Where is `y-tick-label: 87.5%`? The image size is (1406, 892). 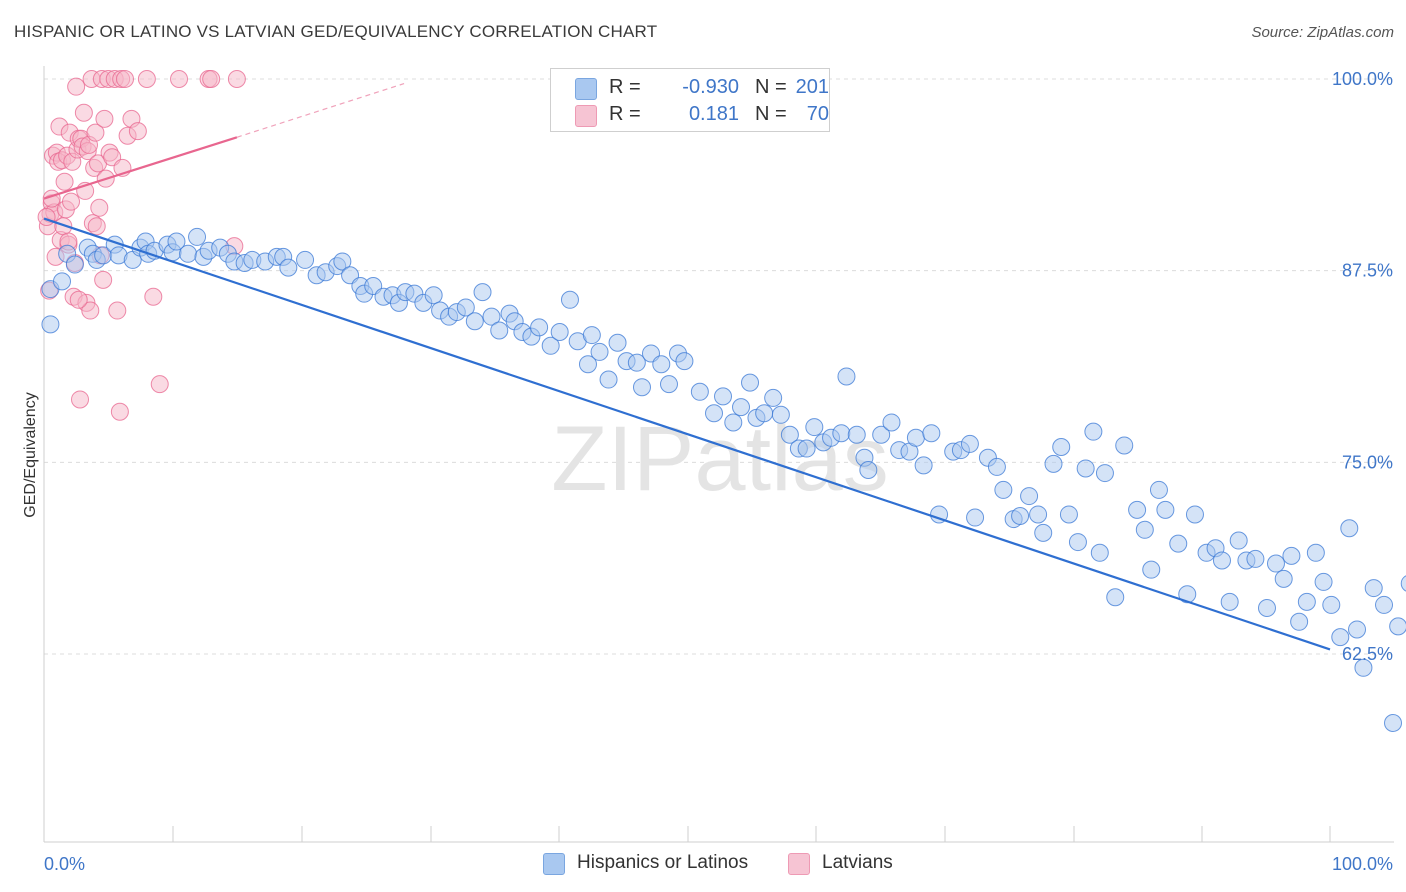 y-tick-label: 87.5% is located at coordinates (1367, 271).